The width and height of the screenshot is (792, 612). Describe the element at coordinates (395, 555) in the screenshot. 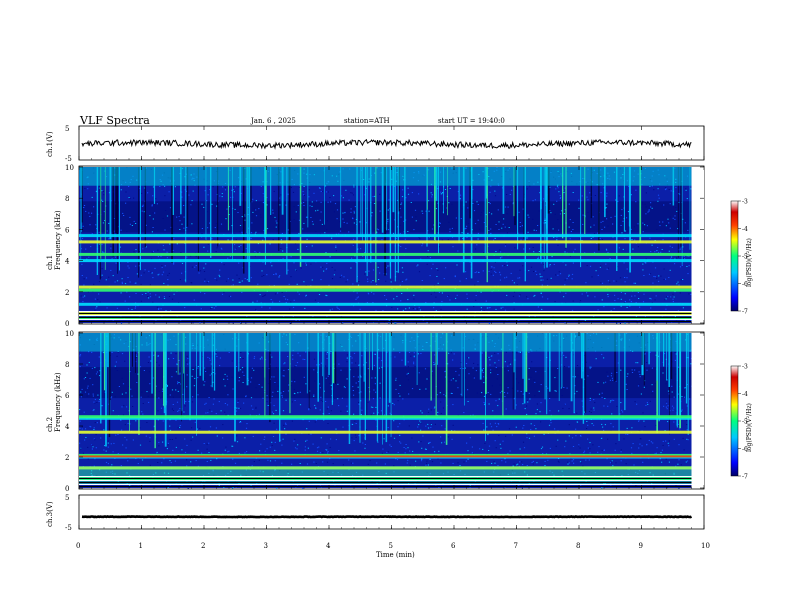

I see `x-axis-label: Time (min)` at that location.